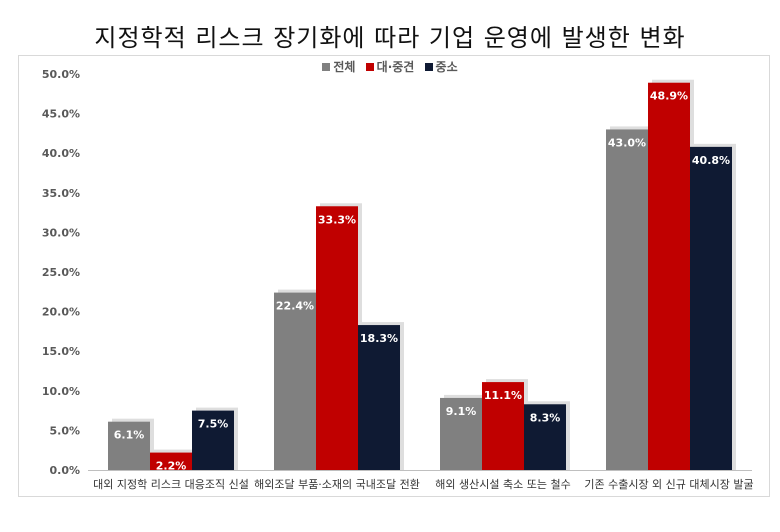  Describe the element at coordinates (503, 395) in the screenshot. I see `data-label: 11.1%` at that location.